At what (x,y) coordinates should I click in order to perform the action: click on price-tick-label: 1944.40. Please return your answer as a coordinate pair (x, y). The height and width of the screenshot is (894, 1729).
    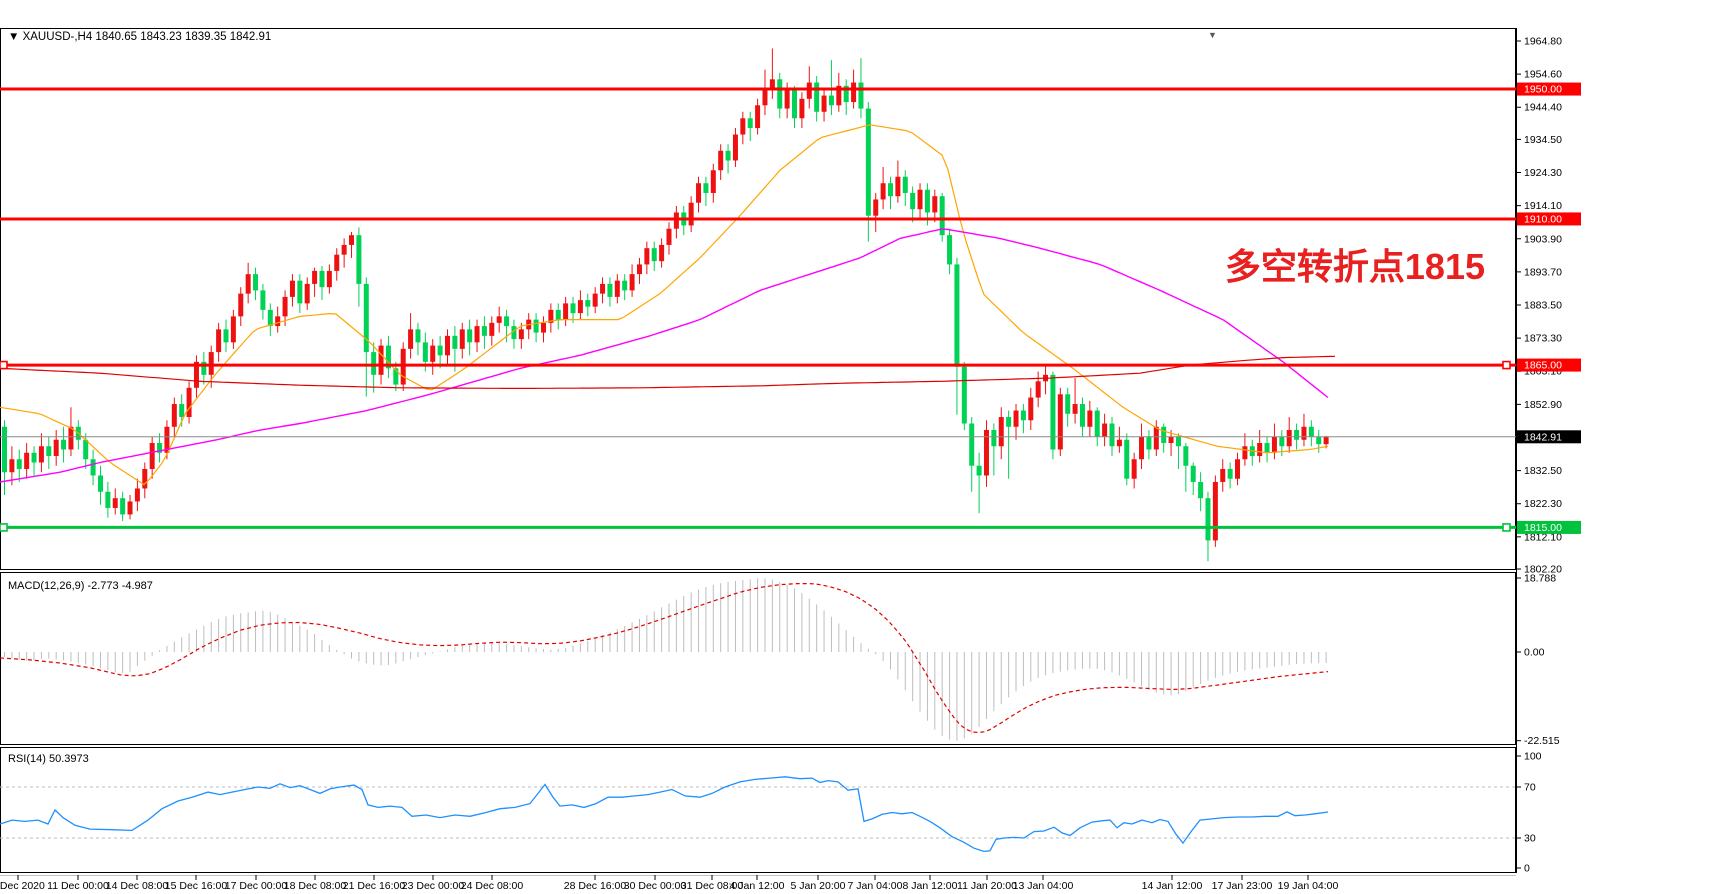
    Looking at the image, I should click on (1543, 108).